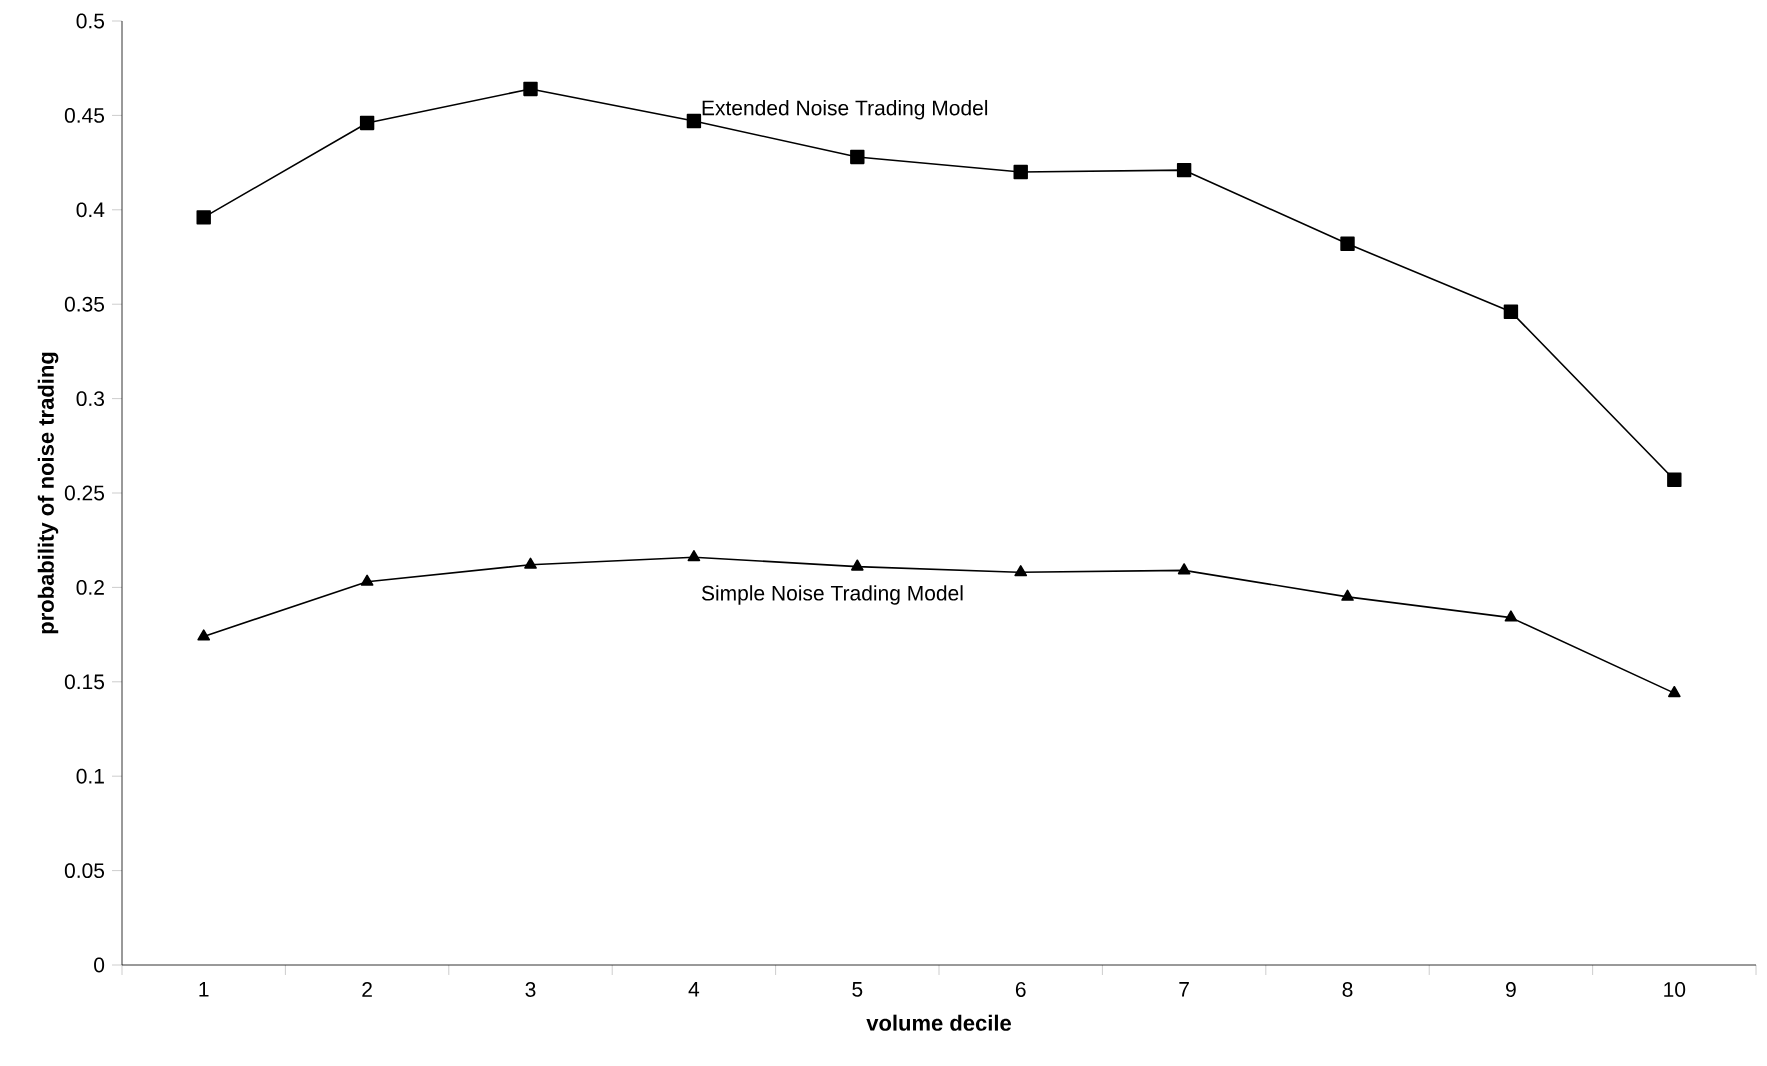  Describe the element at coordinates (845, 109) in the screenshot. I see `series-label: Extended Noise Trading Model` at that location.